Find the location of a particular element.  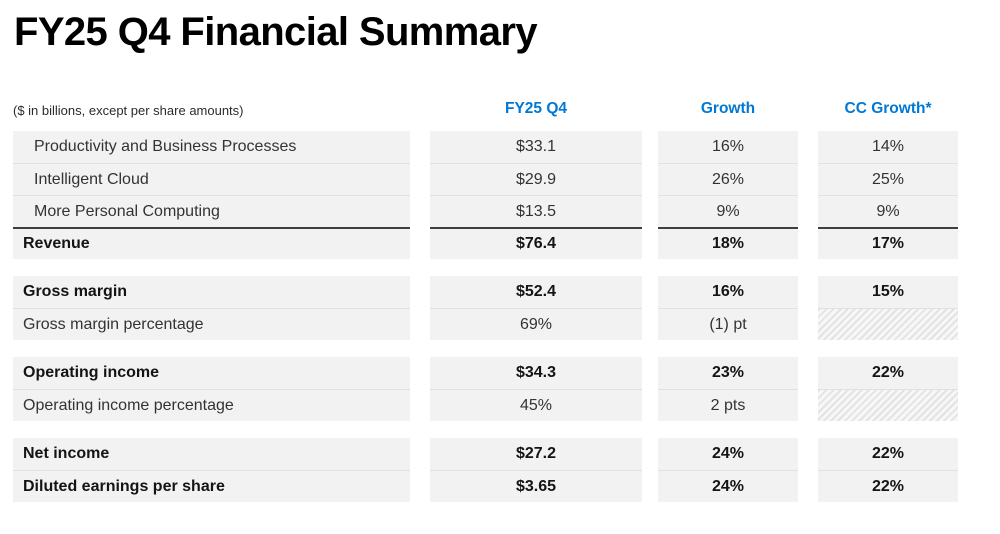

cell-fy25-q4: $29.9 is located at coordinates (536, 179).